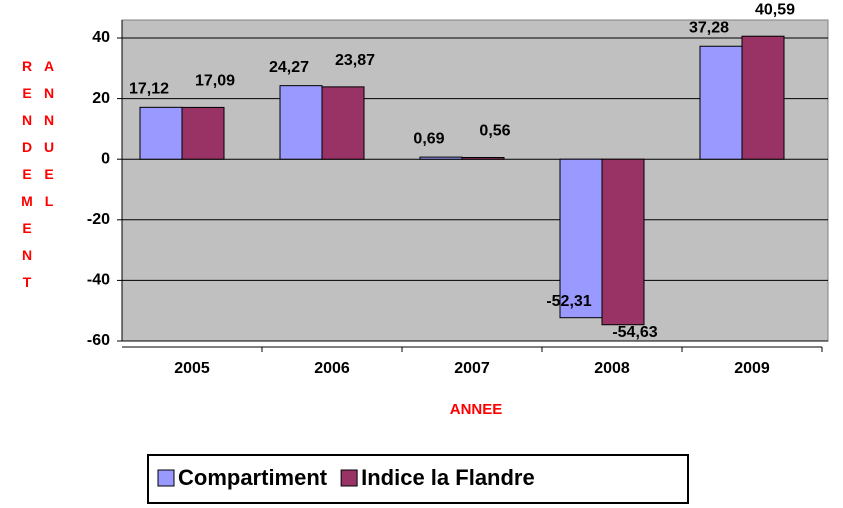 This screenshot has width=843, height=508. What do you see at coordinates (709, 27) in the screenshot?
I see `value-label: 37,28` at bounding box center [709, 27].